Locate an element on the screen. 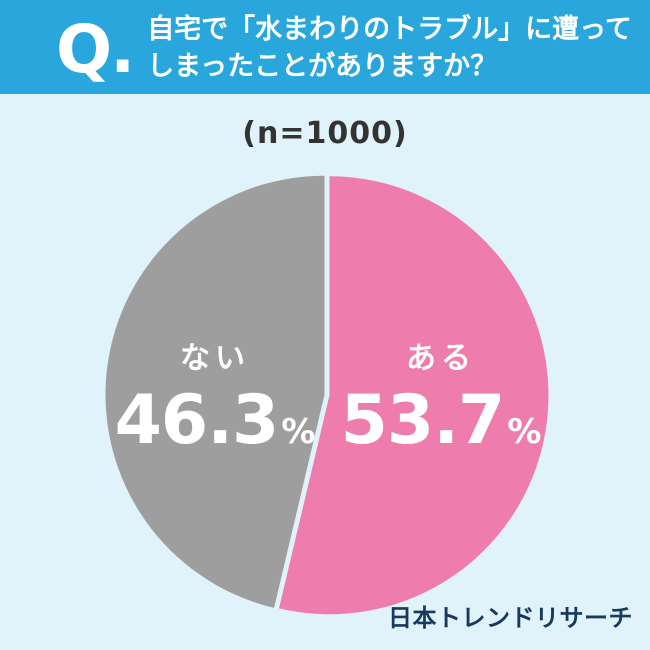 The width and height of the screenshot is (650, 650). question-text: 自宅で「水まわりのトラブル」に遭って しまったことがありますか？ is located at coordinates (389, 48).